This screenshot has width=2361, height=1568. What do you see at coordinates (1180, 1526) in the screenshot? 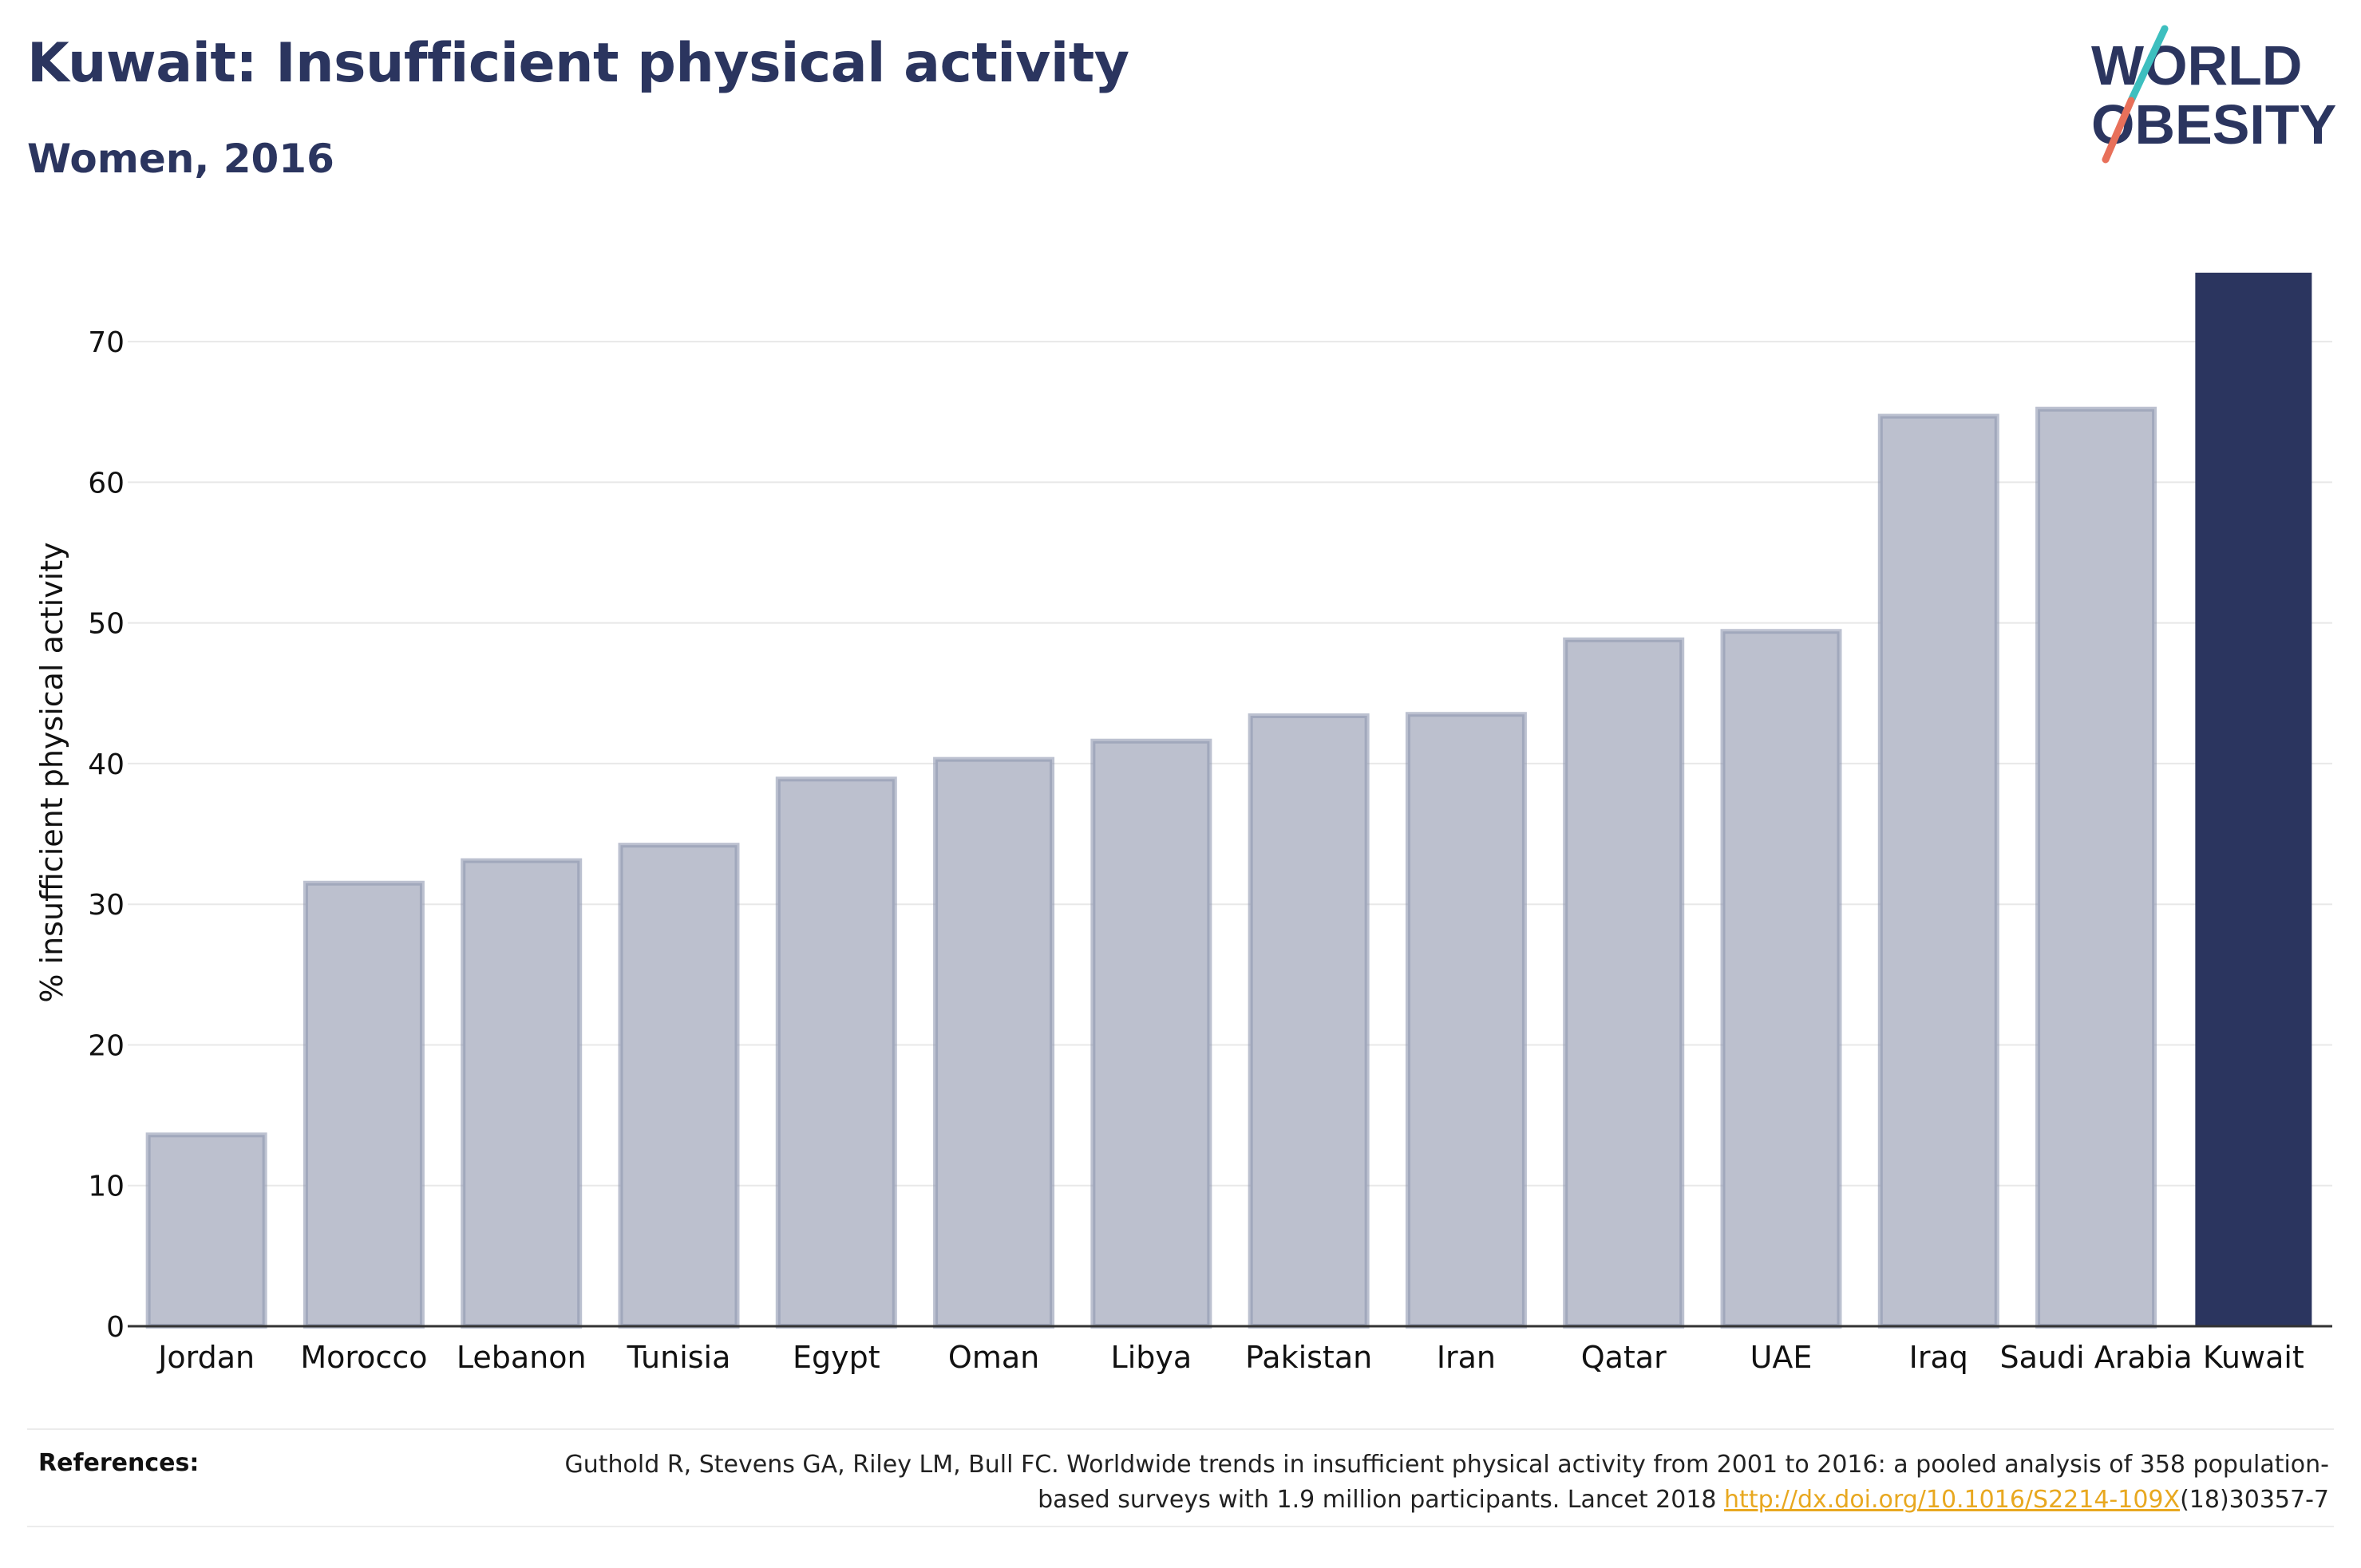
I see `footer-divider-bottom` at bounding box center [1180, 1526].